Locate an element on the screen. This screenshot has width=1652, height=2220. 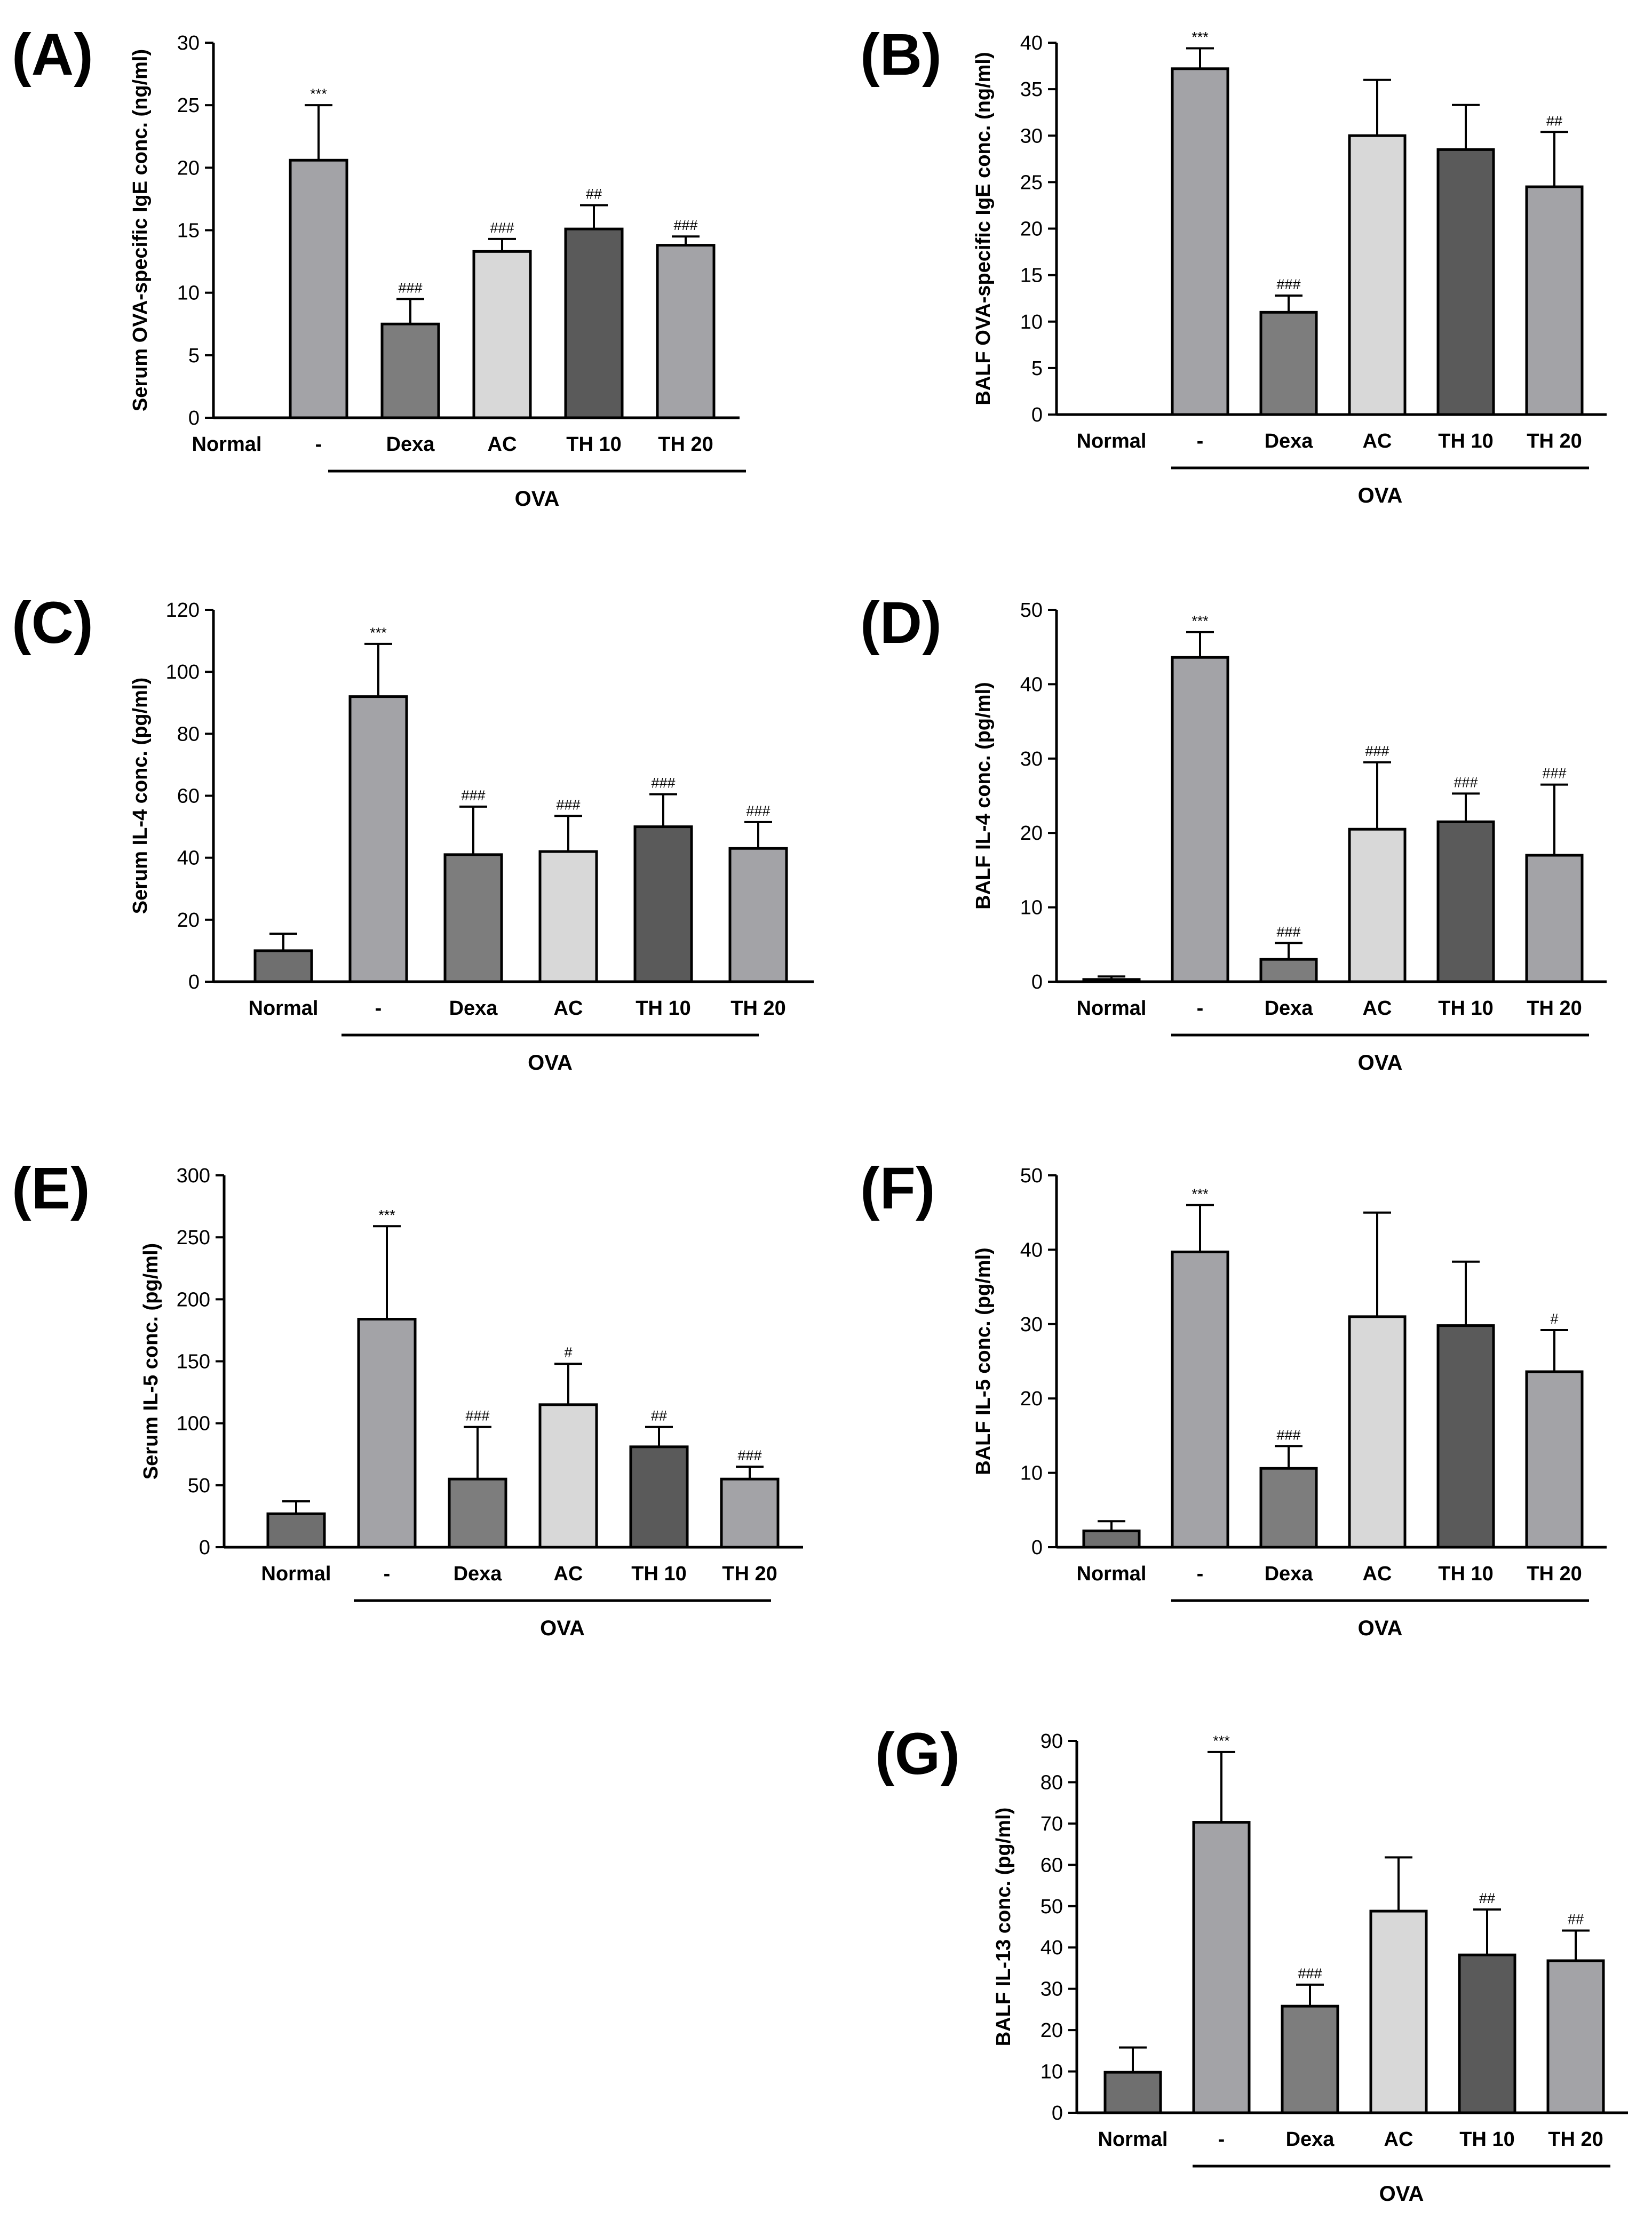
category-label-f: AC is located at coordinates (1378, 1574).